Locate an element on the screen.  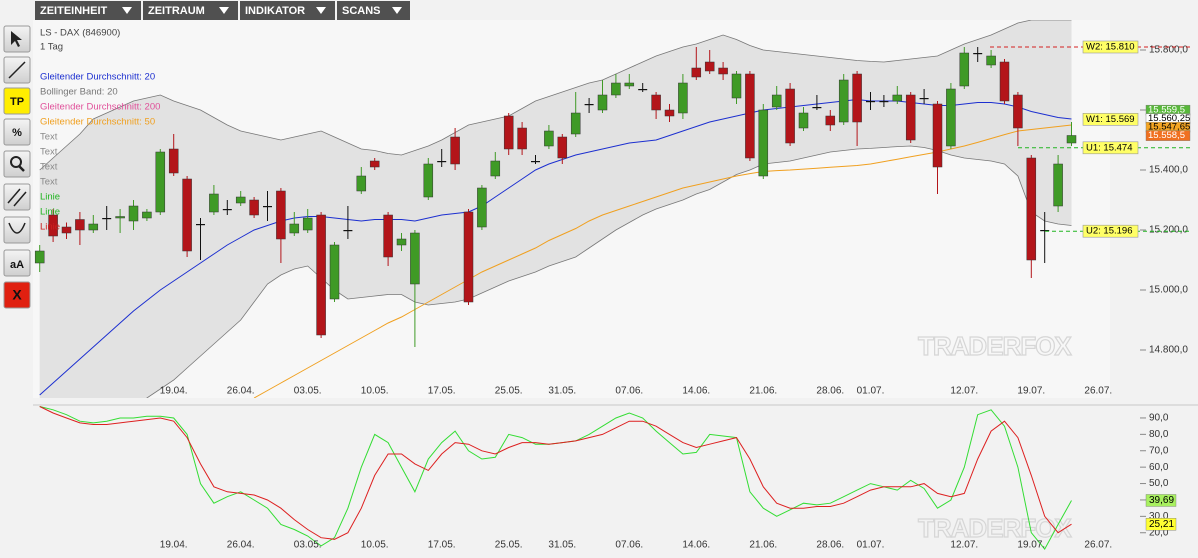
legend-entry: Gleitender Durchschnitt: 200 is located at coordinates (100, 107).